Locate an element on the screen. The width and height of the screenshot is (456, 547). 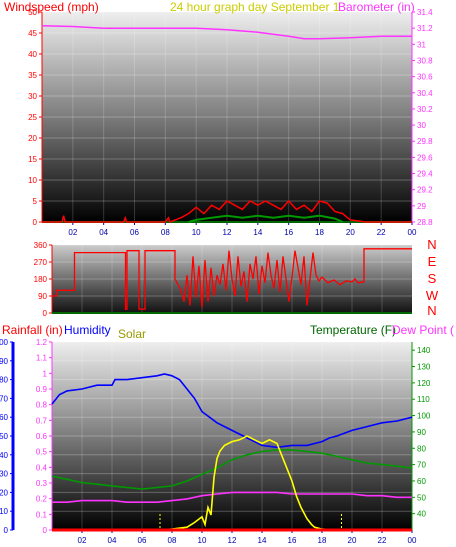
barometer-tick-label: 31.4 is located at coordinates (425, 12).